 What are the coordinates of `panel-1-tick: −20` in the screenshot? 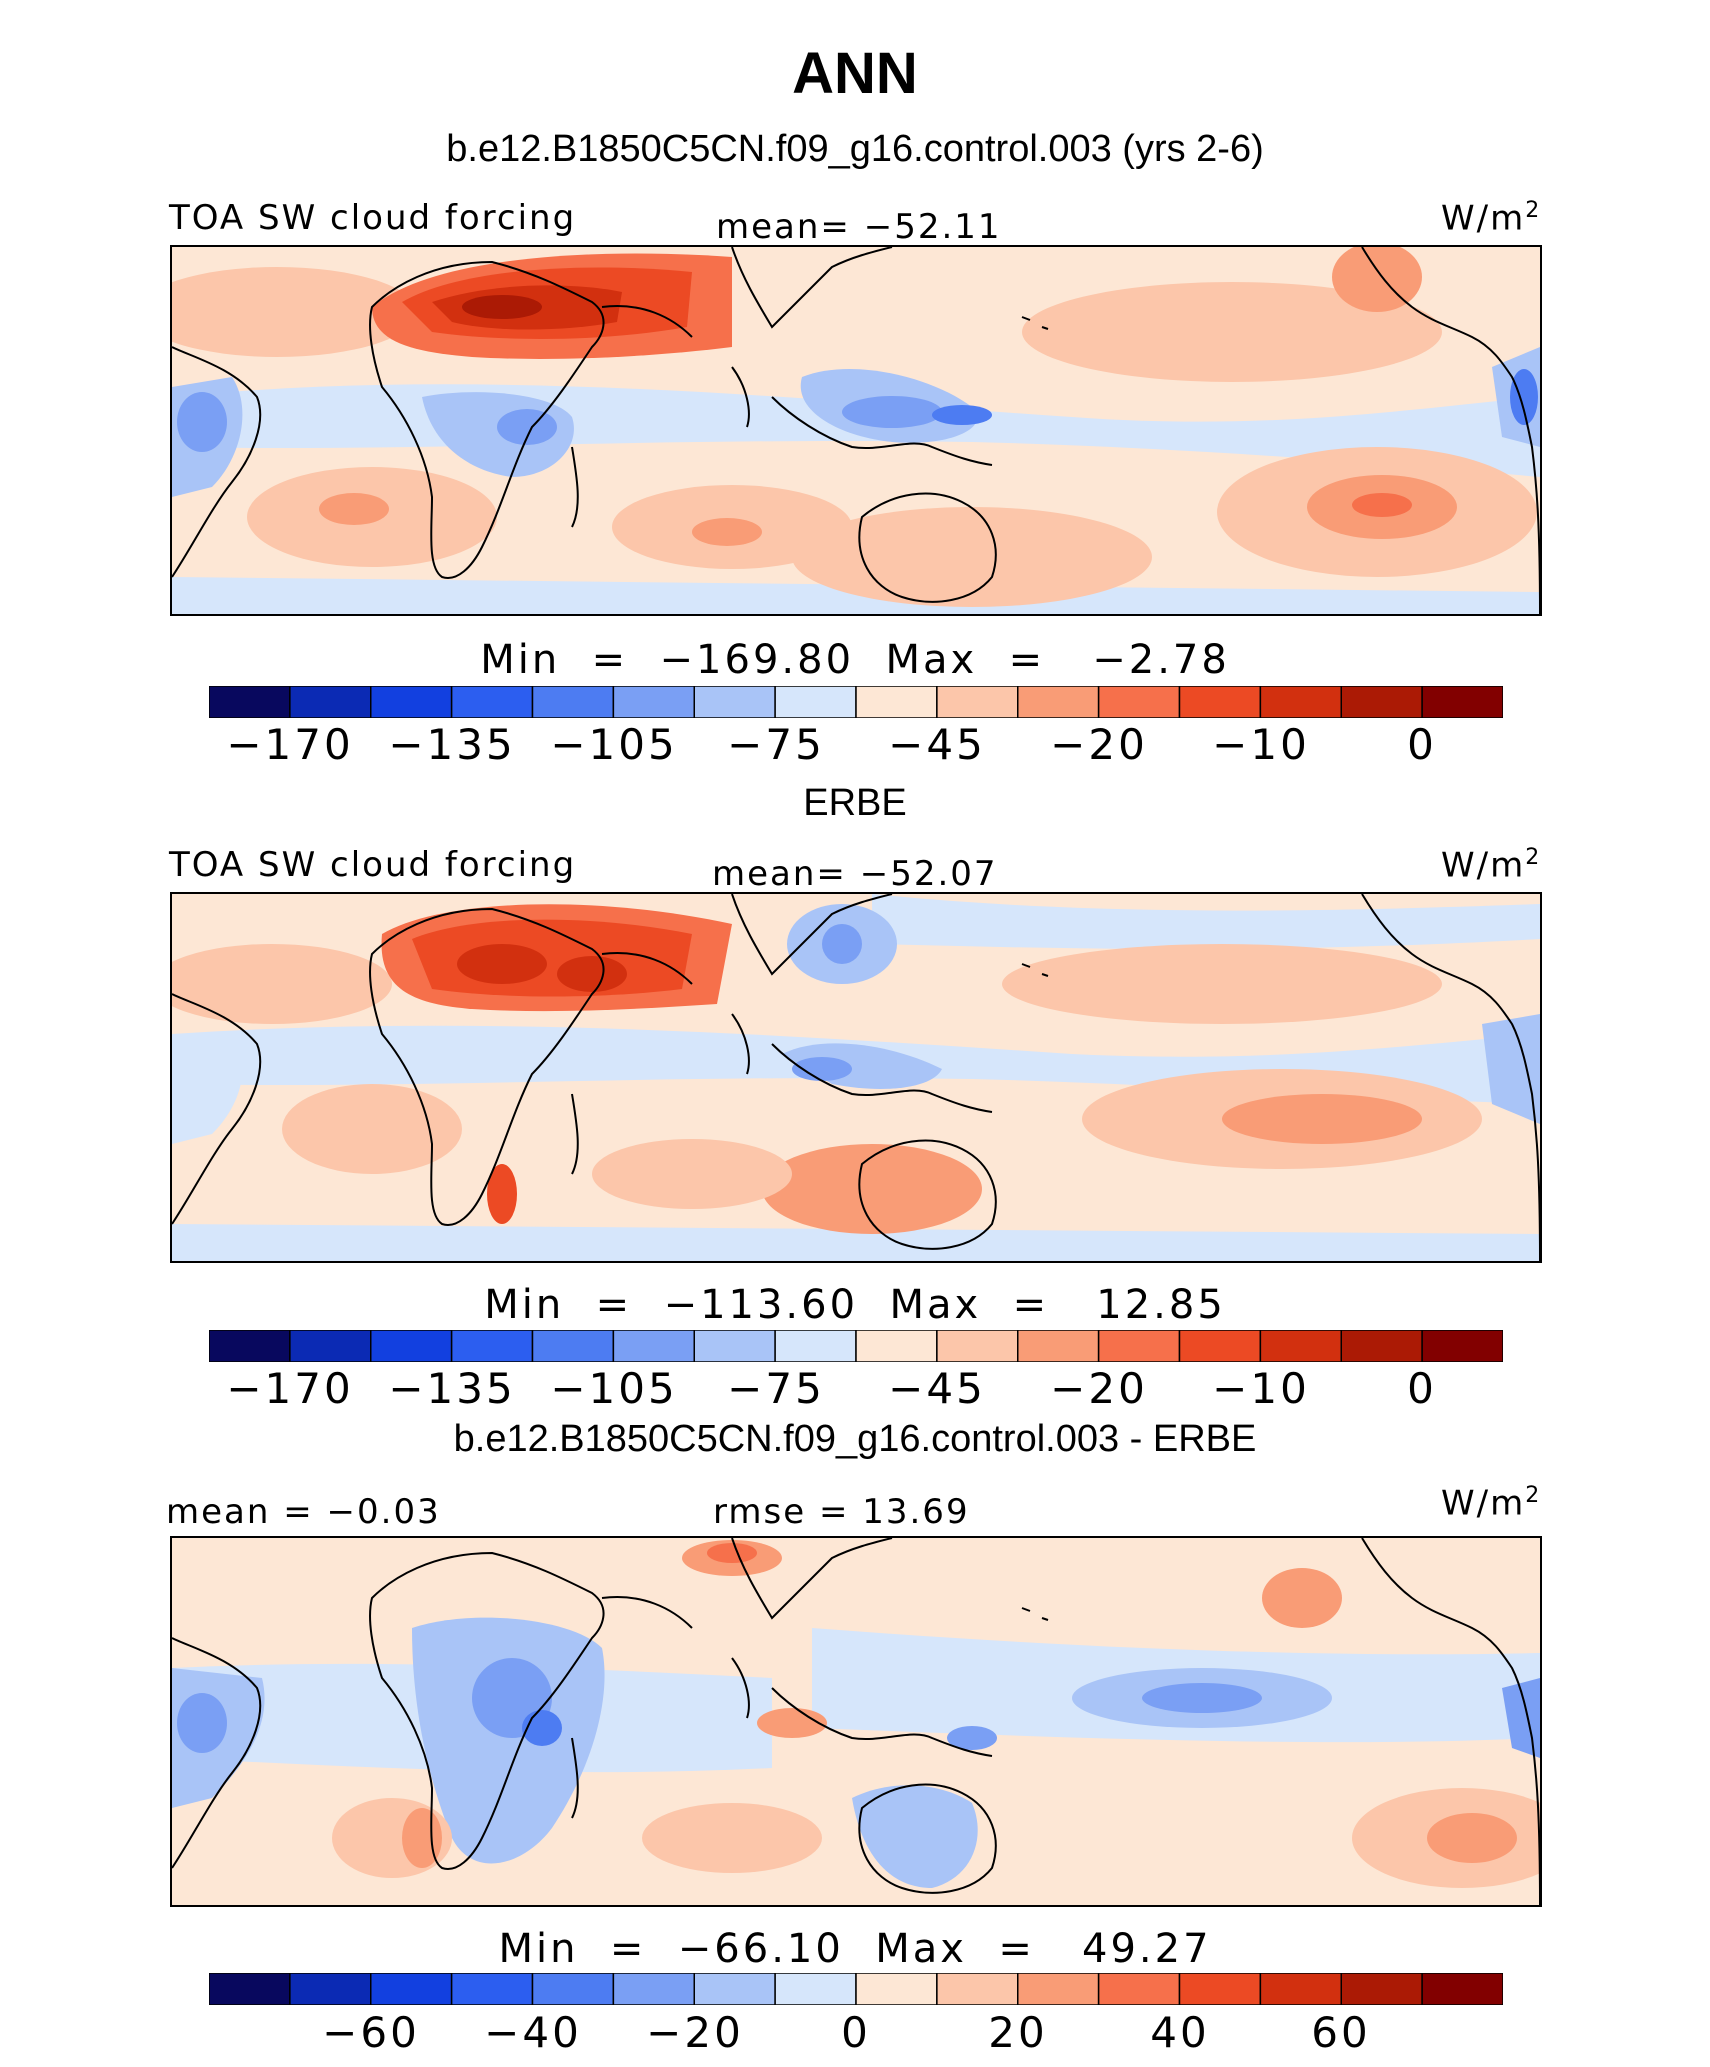 It's located at (1099, 744).